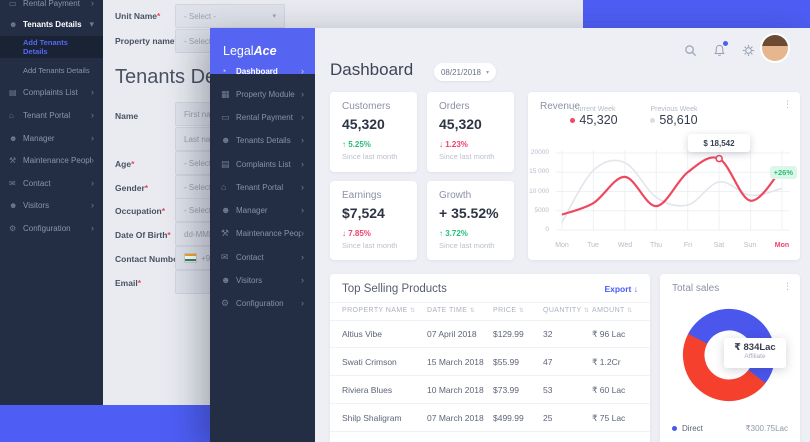 This screenshot has height=442, width=810. Describe the element at coordinates (190, 258) in the screenshot. I see `india-flag-icon` at that location.